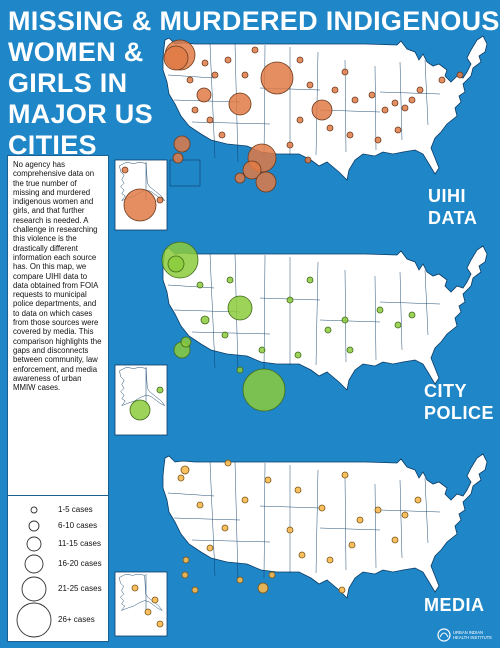 The width and height of the screenshot is (500, 648). What do you see at coordinates (459, 402) in the screenshot?
I see `section-label-police: CITY POLICE` at bounding box center [459, 402].